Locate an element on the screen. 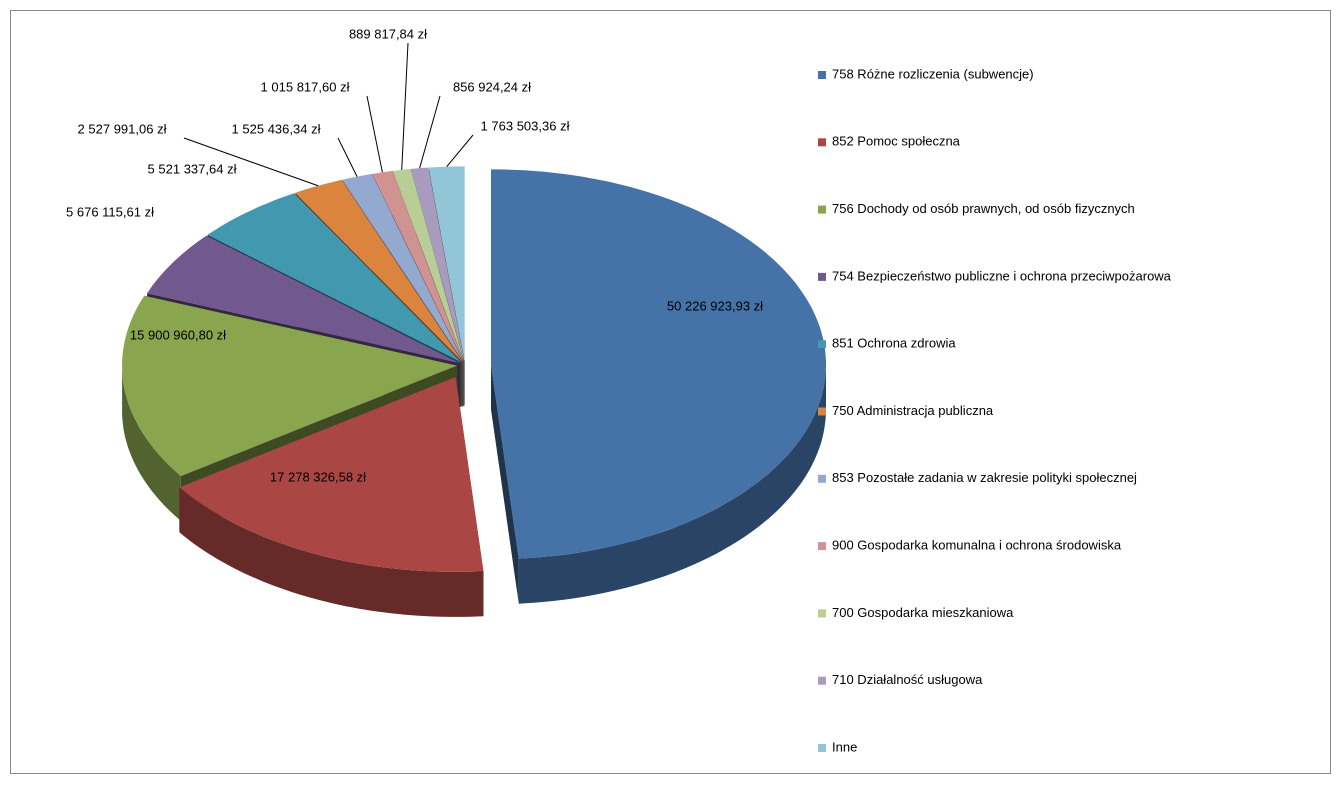 This screenshot has height=789, width=1341. data-label: 17 278 326,58 zł is located at coordinates (318, 476).